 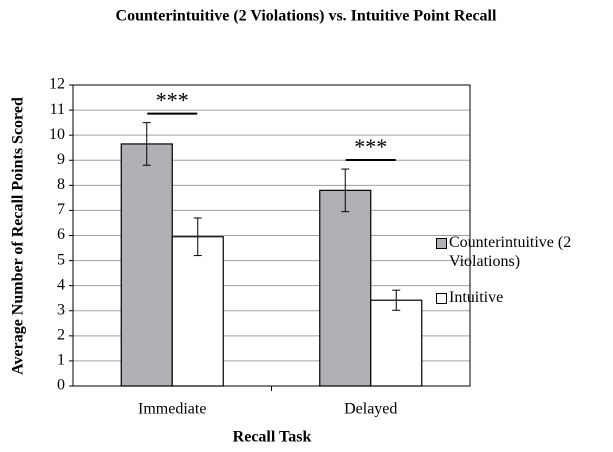 What do you see at coordinates (61, 159) in the screenshot?
I see `y-tick-label: 9` at bounding box center [61, 159].